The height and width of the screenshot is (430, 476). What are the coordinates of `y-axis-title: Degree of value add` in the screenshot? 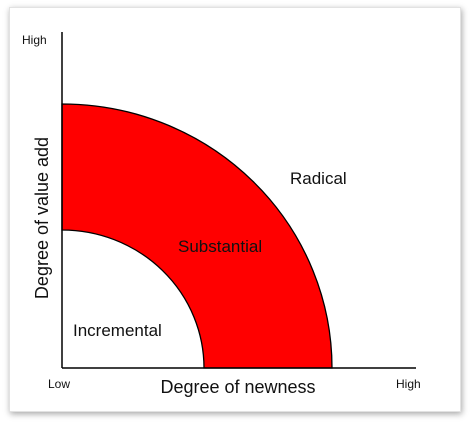 It's located at (42, 218).